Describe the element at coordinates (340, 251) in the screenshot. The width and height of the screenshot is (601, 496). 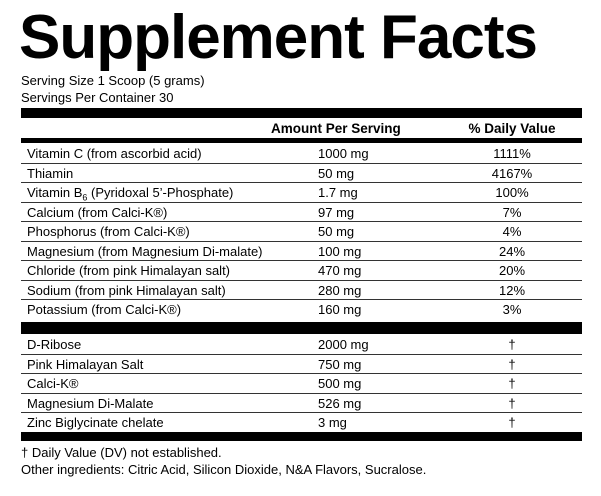
I see `amount: 100 mg` at that location.